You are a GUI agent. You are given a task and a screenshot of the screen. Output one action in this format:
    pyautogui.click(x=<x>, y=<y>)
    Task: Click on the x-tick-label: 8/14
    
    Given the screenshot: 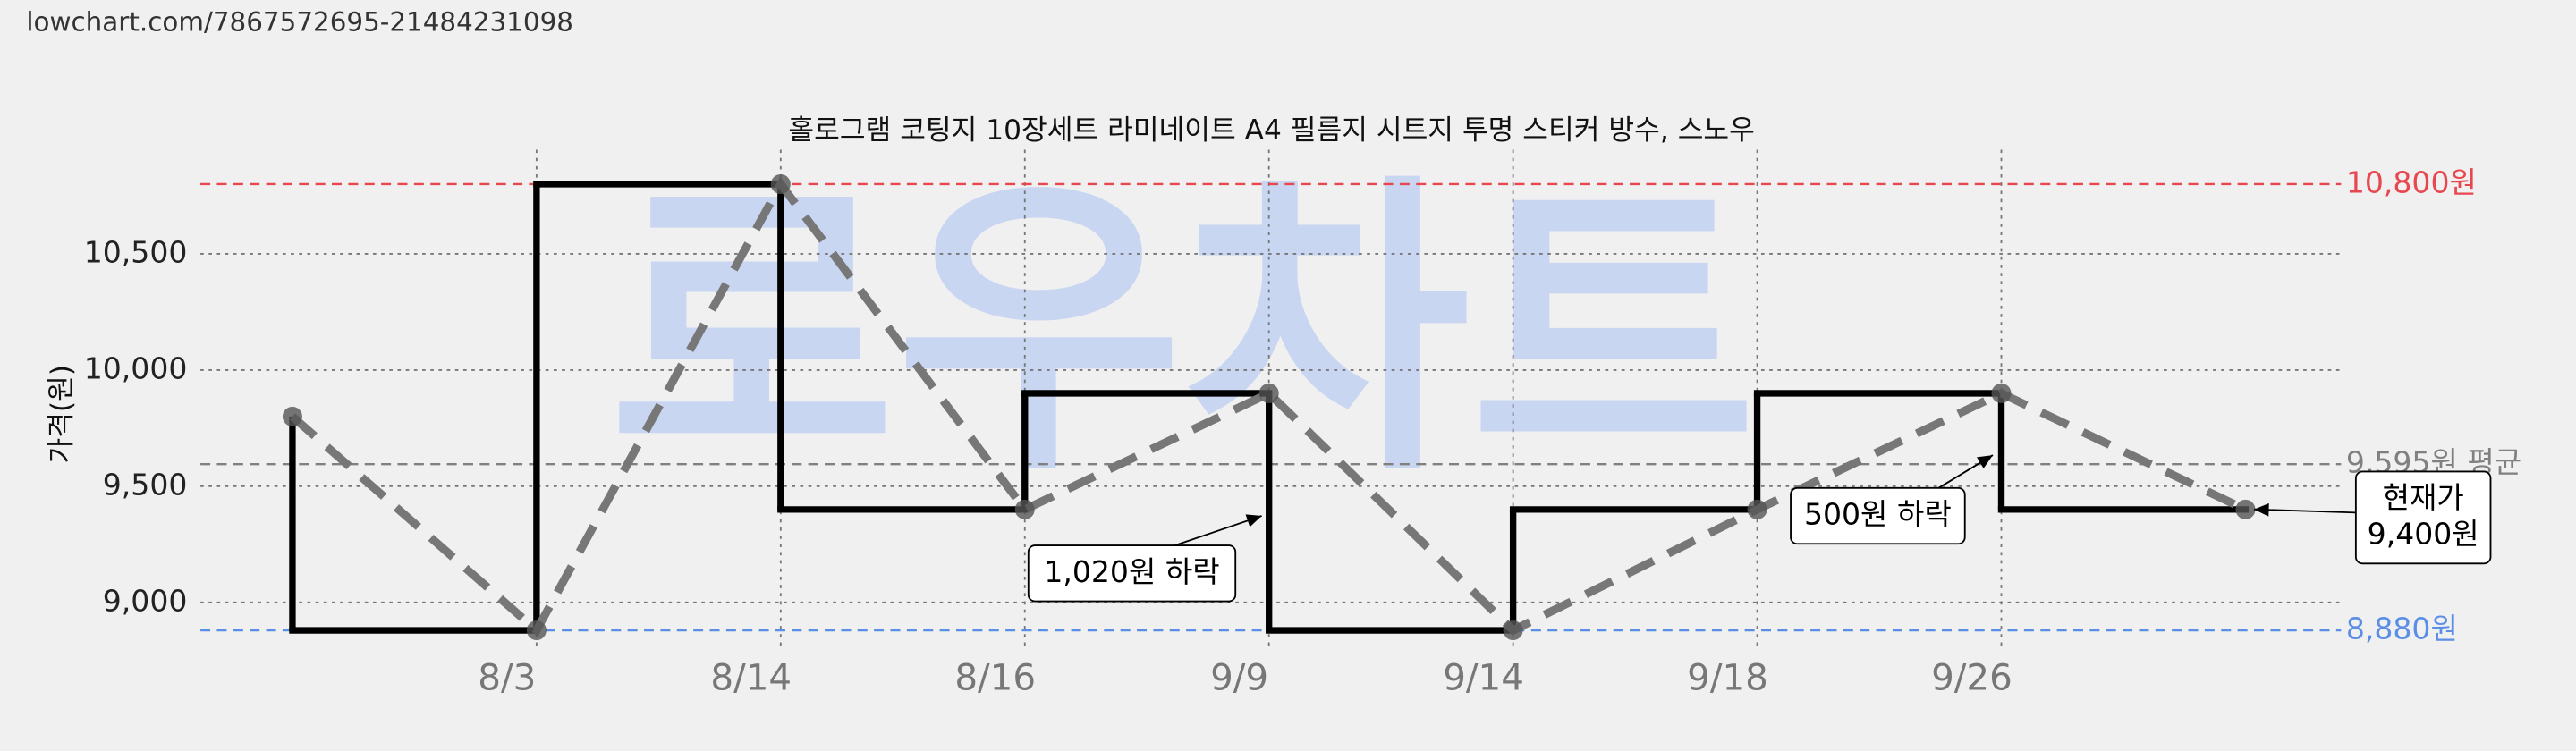 What is the action you would take?
    pyautogui.click(x=751, y=677)
    